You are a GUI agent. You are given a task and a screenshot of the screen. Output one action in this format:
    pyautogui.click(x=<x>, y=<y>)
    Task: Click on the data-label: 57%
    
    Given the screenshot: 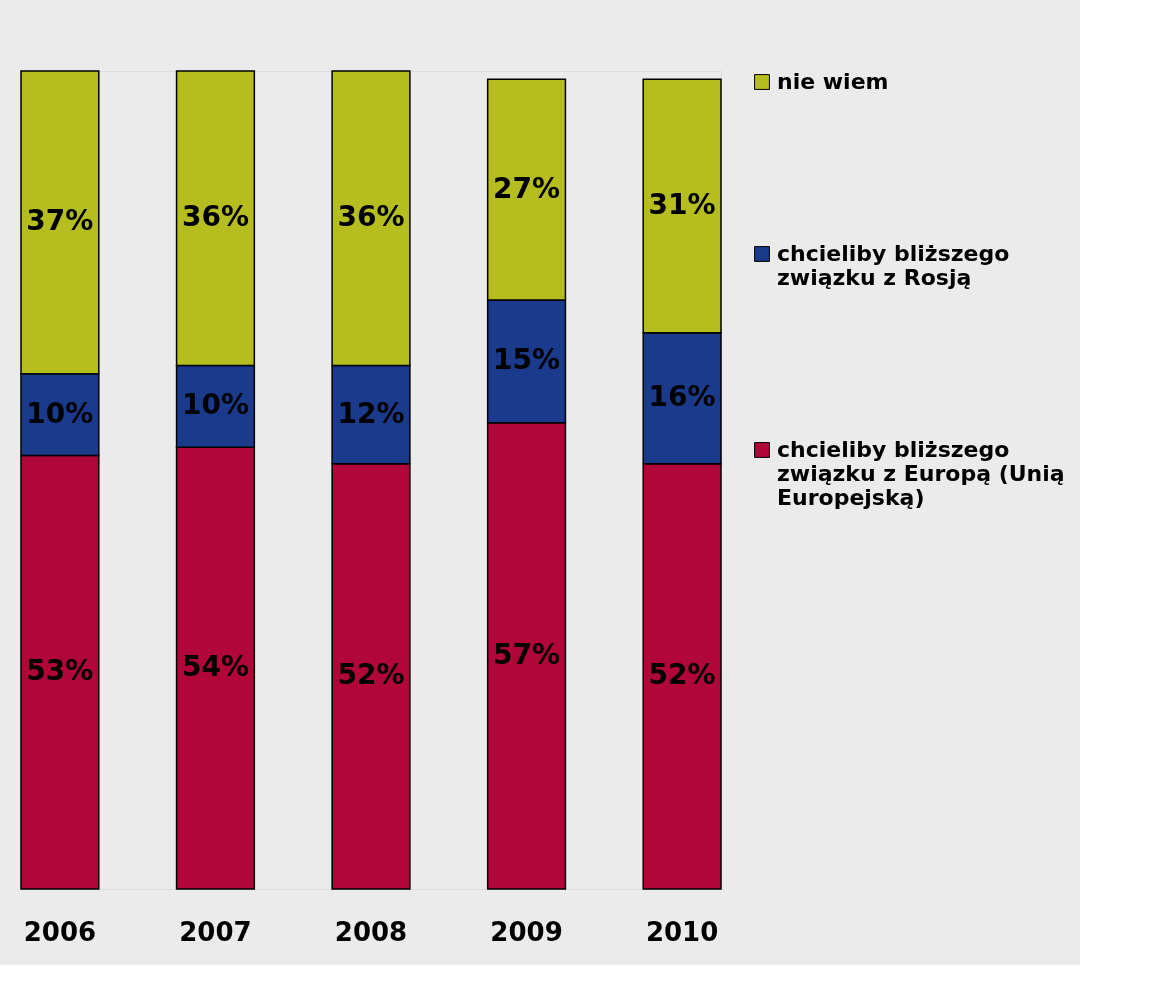 What is the action you would take?
    pyautogui.click(x=527, y=654)
    